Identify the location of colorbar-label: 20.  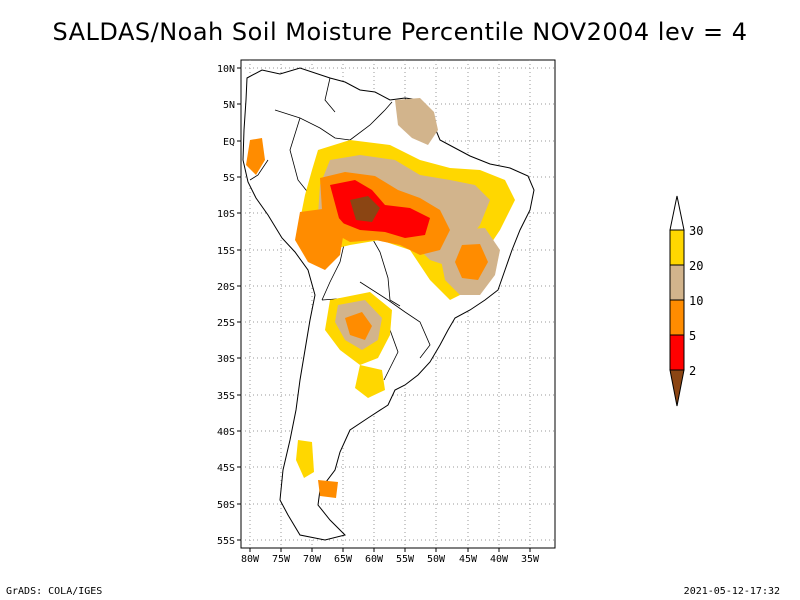
(696, 266).